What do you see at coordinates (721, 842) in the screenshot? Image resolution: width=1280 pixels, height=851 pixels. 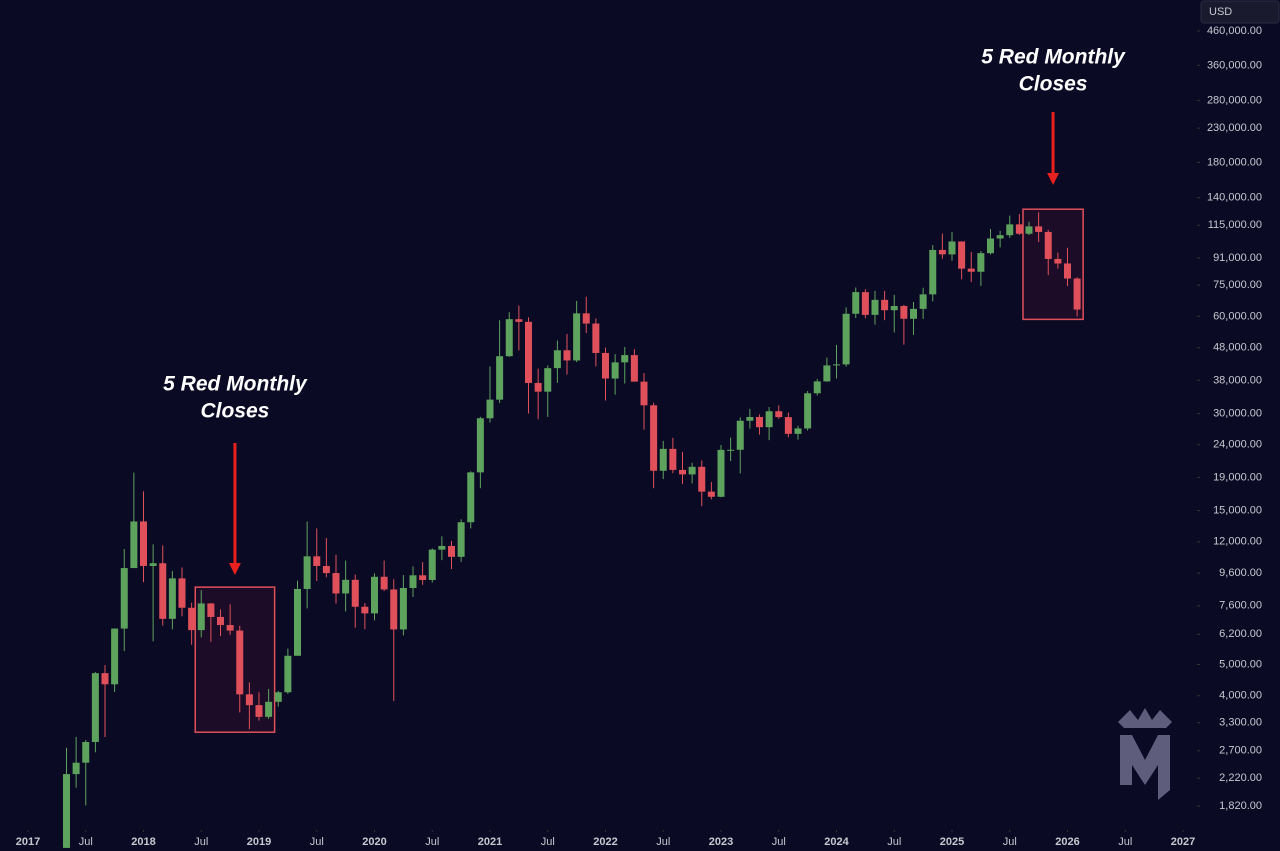 I see `x-tick-label: 2023` at bounding box center [721, 842].